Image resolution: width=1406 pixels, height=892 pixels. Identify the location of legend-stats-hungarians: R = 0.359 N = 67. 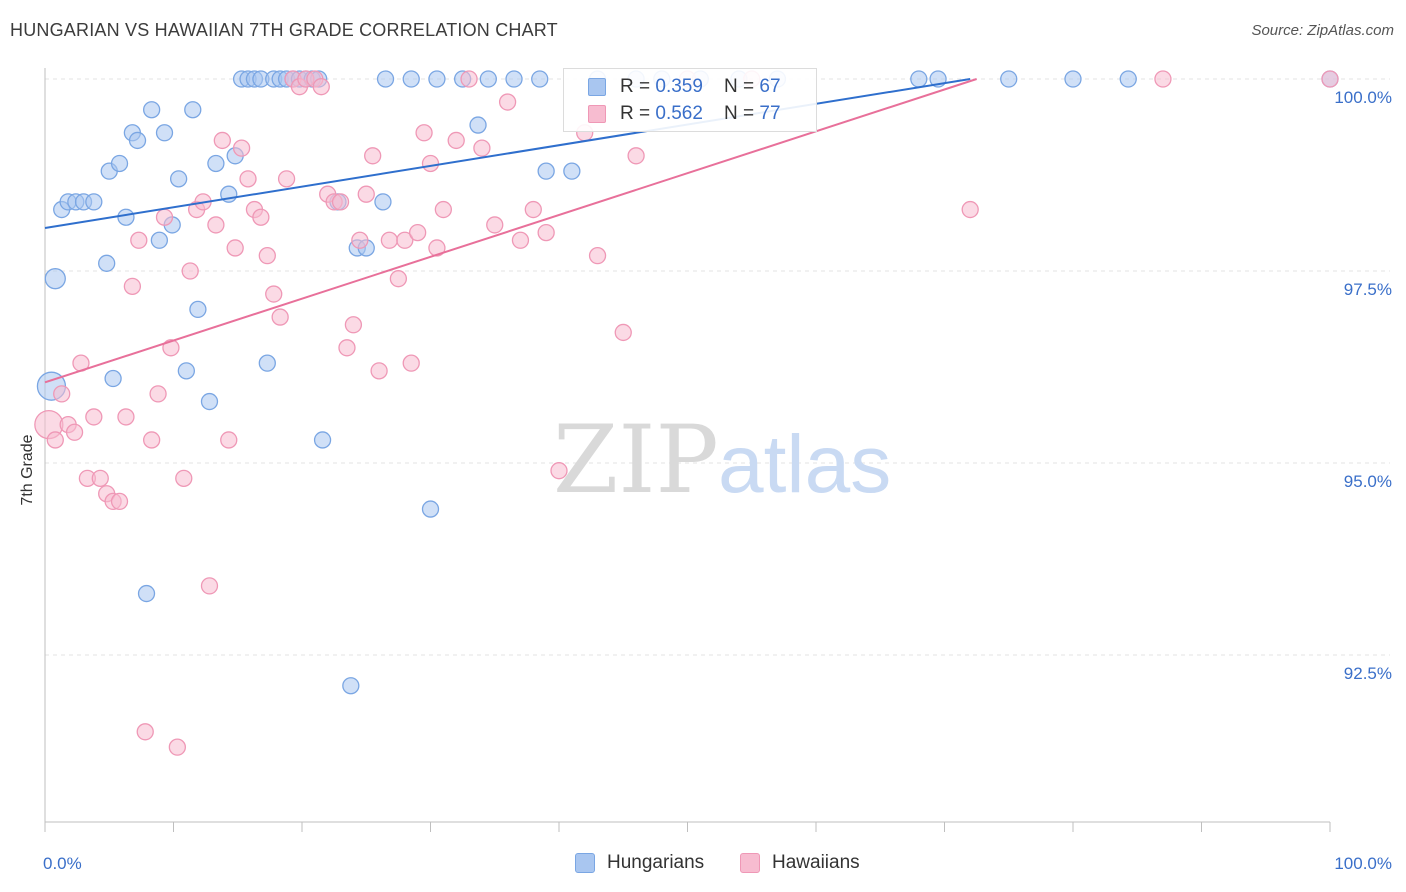
(700, 87).